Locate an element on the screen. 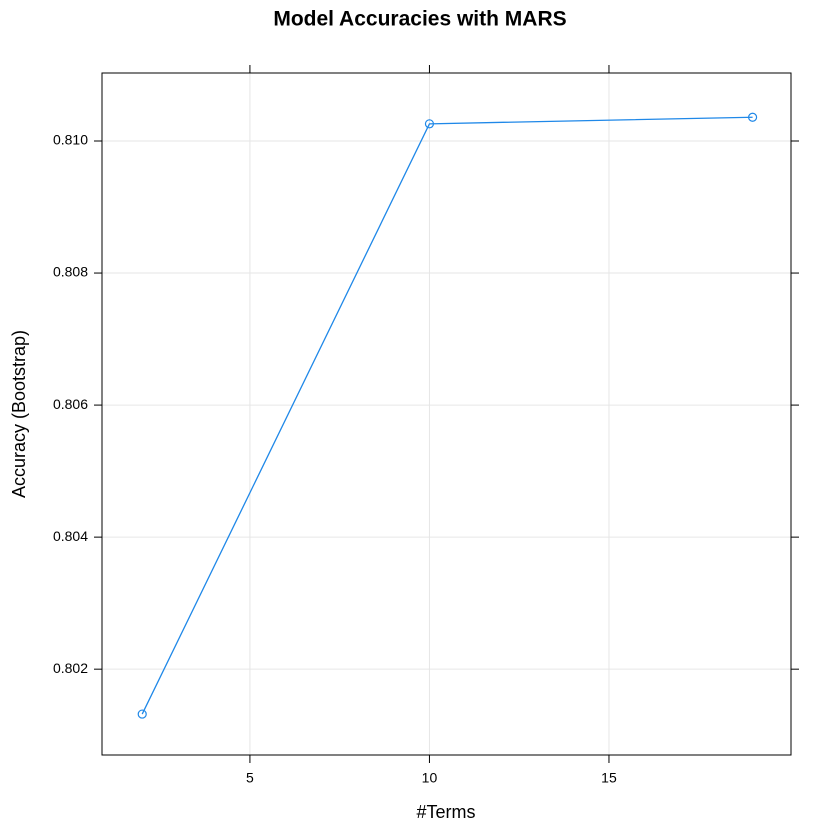 The height and width of the screenshot is (840, 840). x-tick-label: 15 is located at coordinates (609, 778).